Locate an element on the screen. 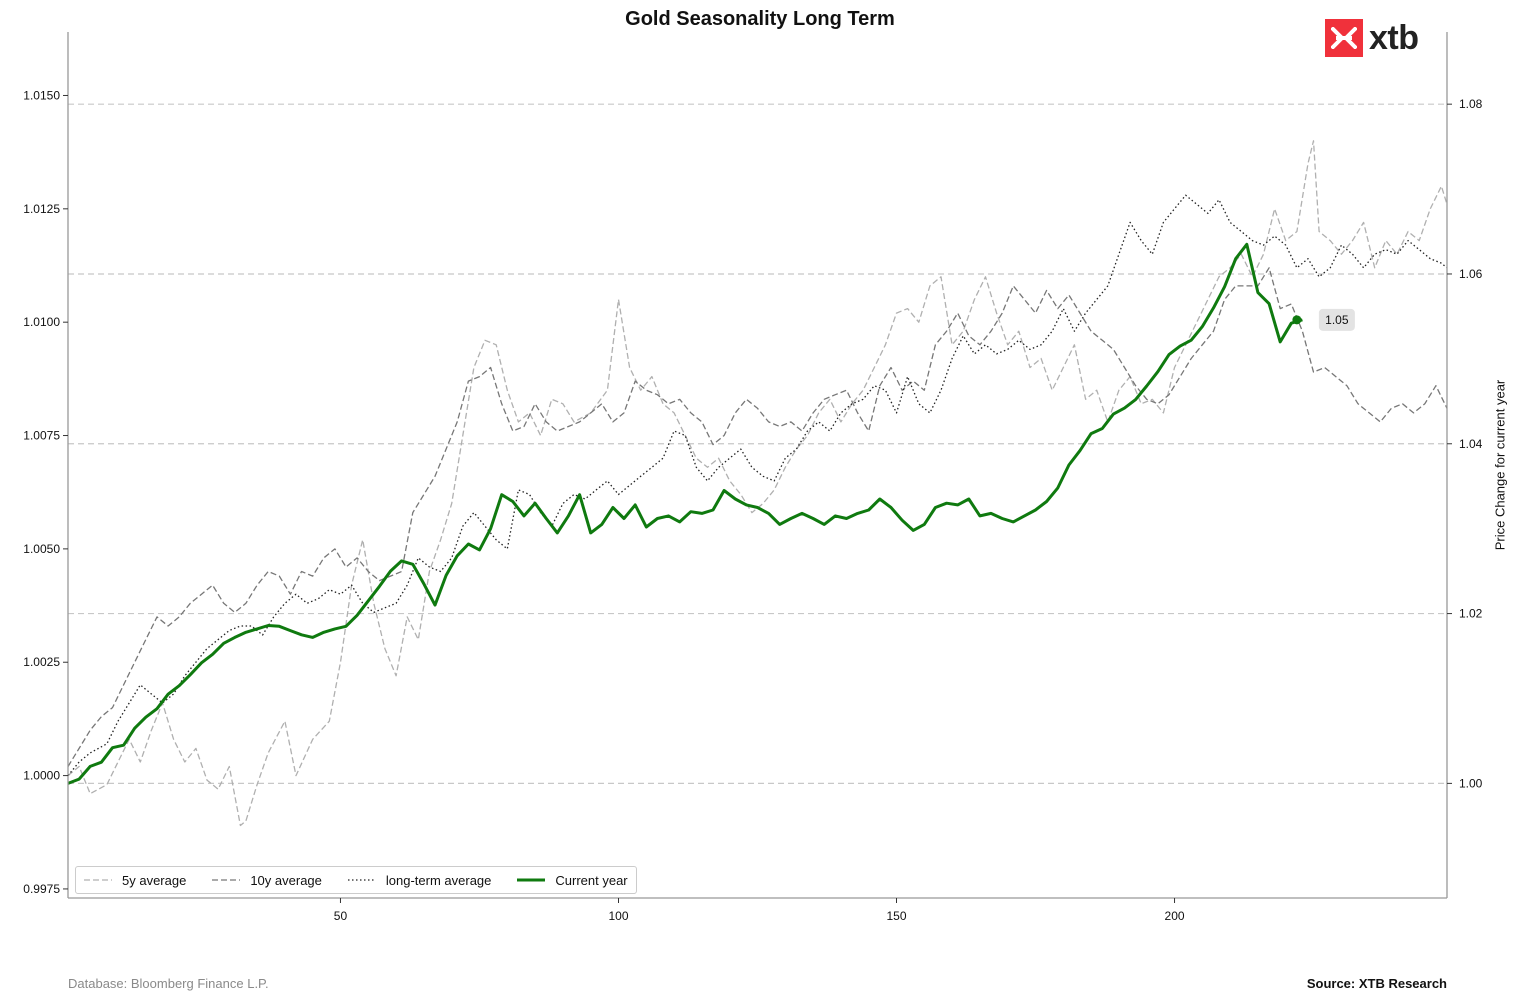 This screenshot has height=1005, width=1520. right-tick-label: 1.06 is located at coordinates (1471, 274).